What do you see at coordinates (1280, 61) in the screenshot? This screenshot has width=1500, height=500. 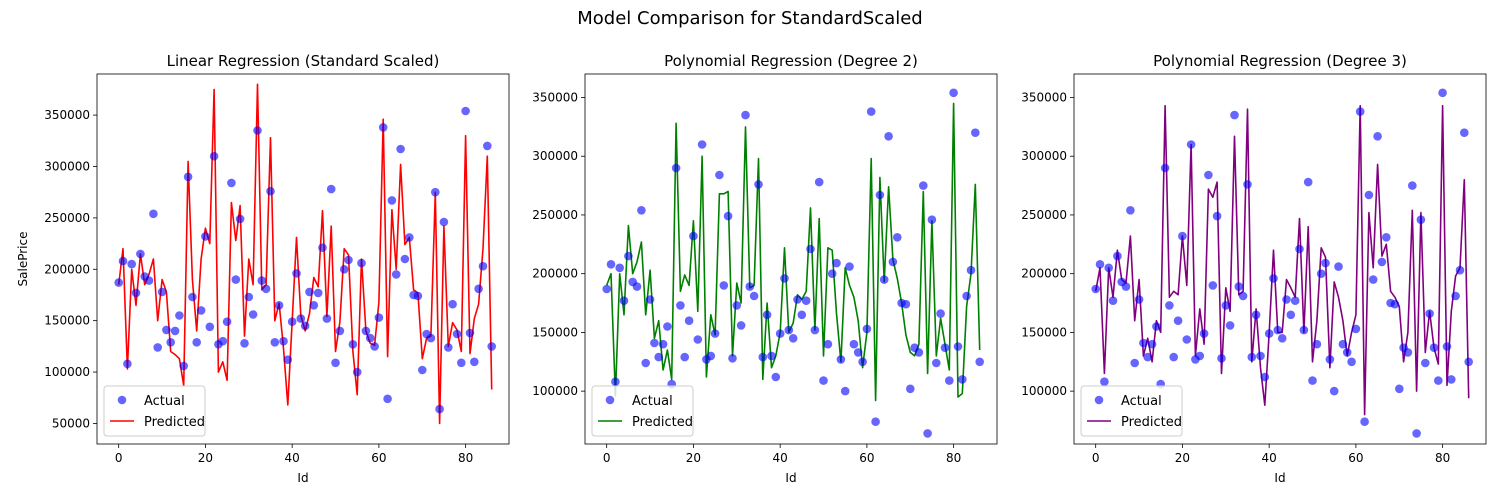 I see `chart-title: Polynomial Regression (Degree 3)` at bounding box center [1280, 61].